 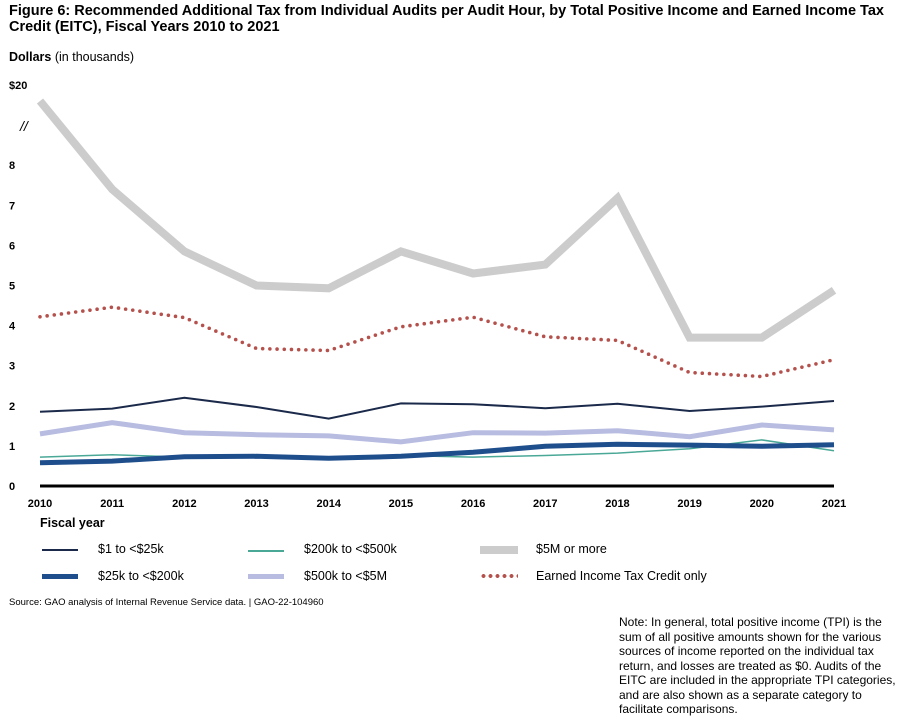 What do you see at coordinates (621, 576) in the screenshot?
I see `legend-label-eitc: Earned Income Tax Credit only` at bounding box center [621, 576].